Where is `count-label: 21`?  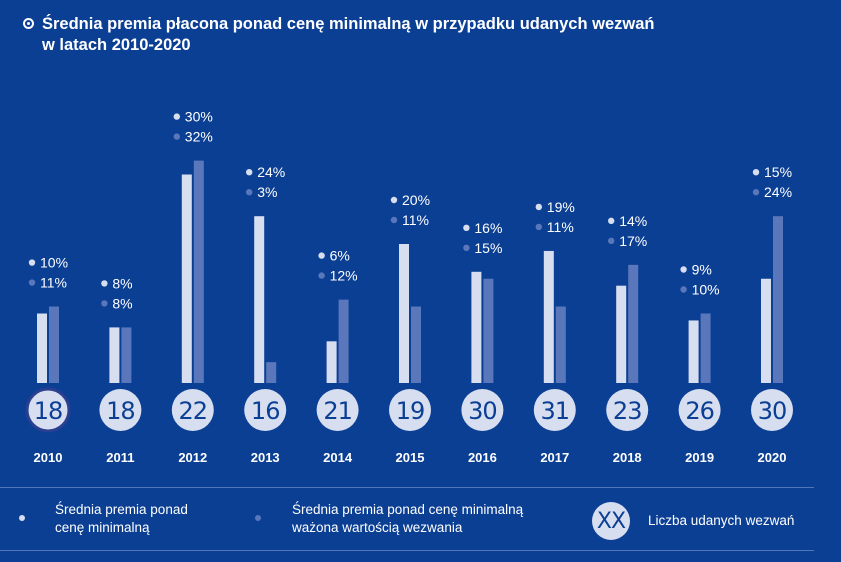 count-label: 21 is located at coordinates (337, 411).